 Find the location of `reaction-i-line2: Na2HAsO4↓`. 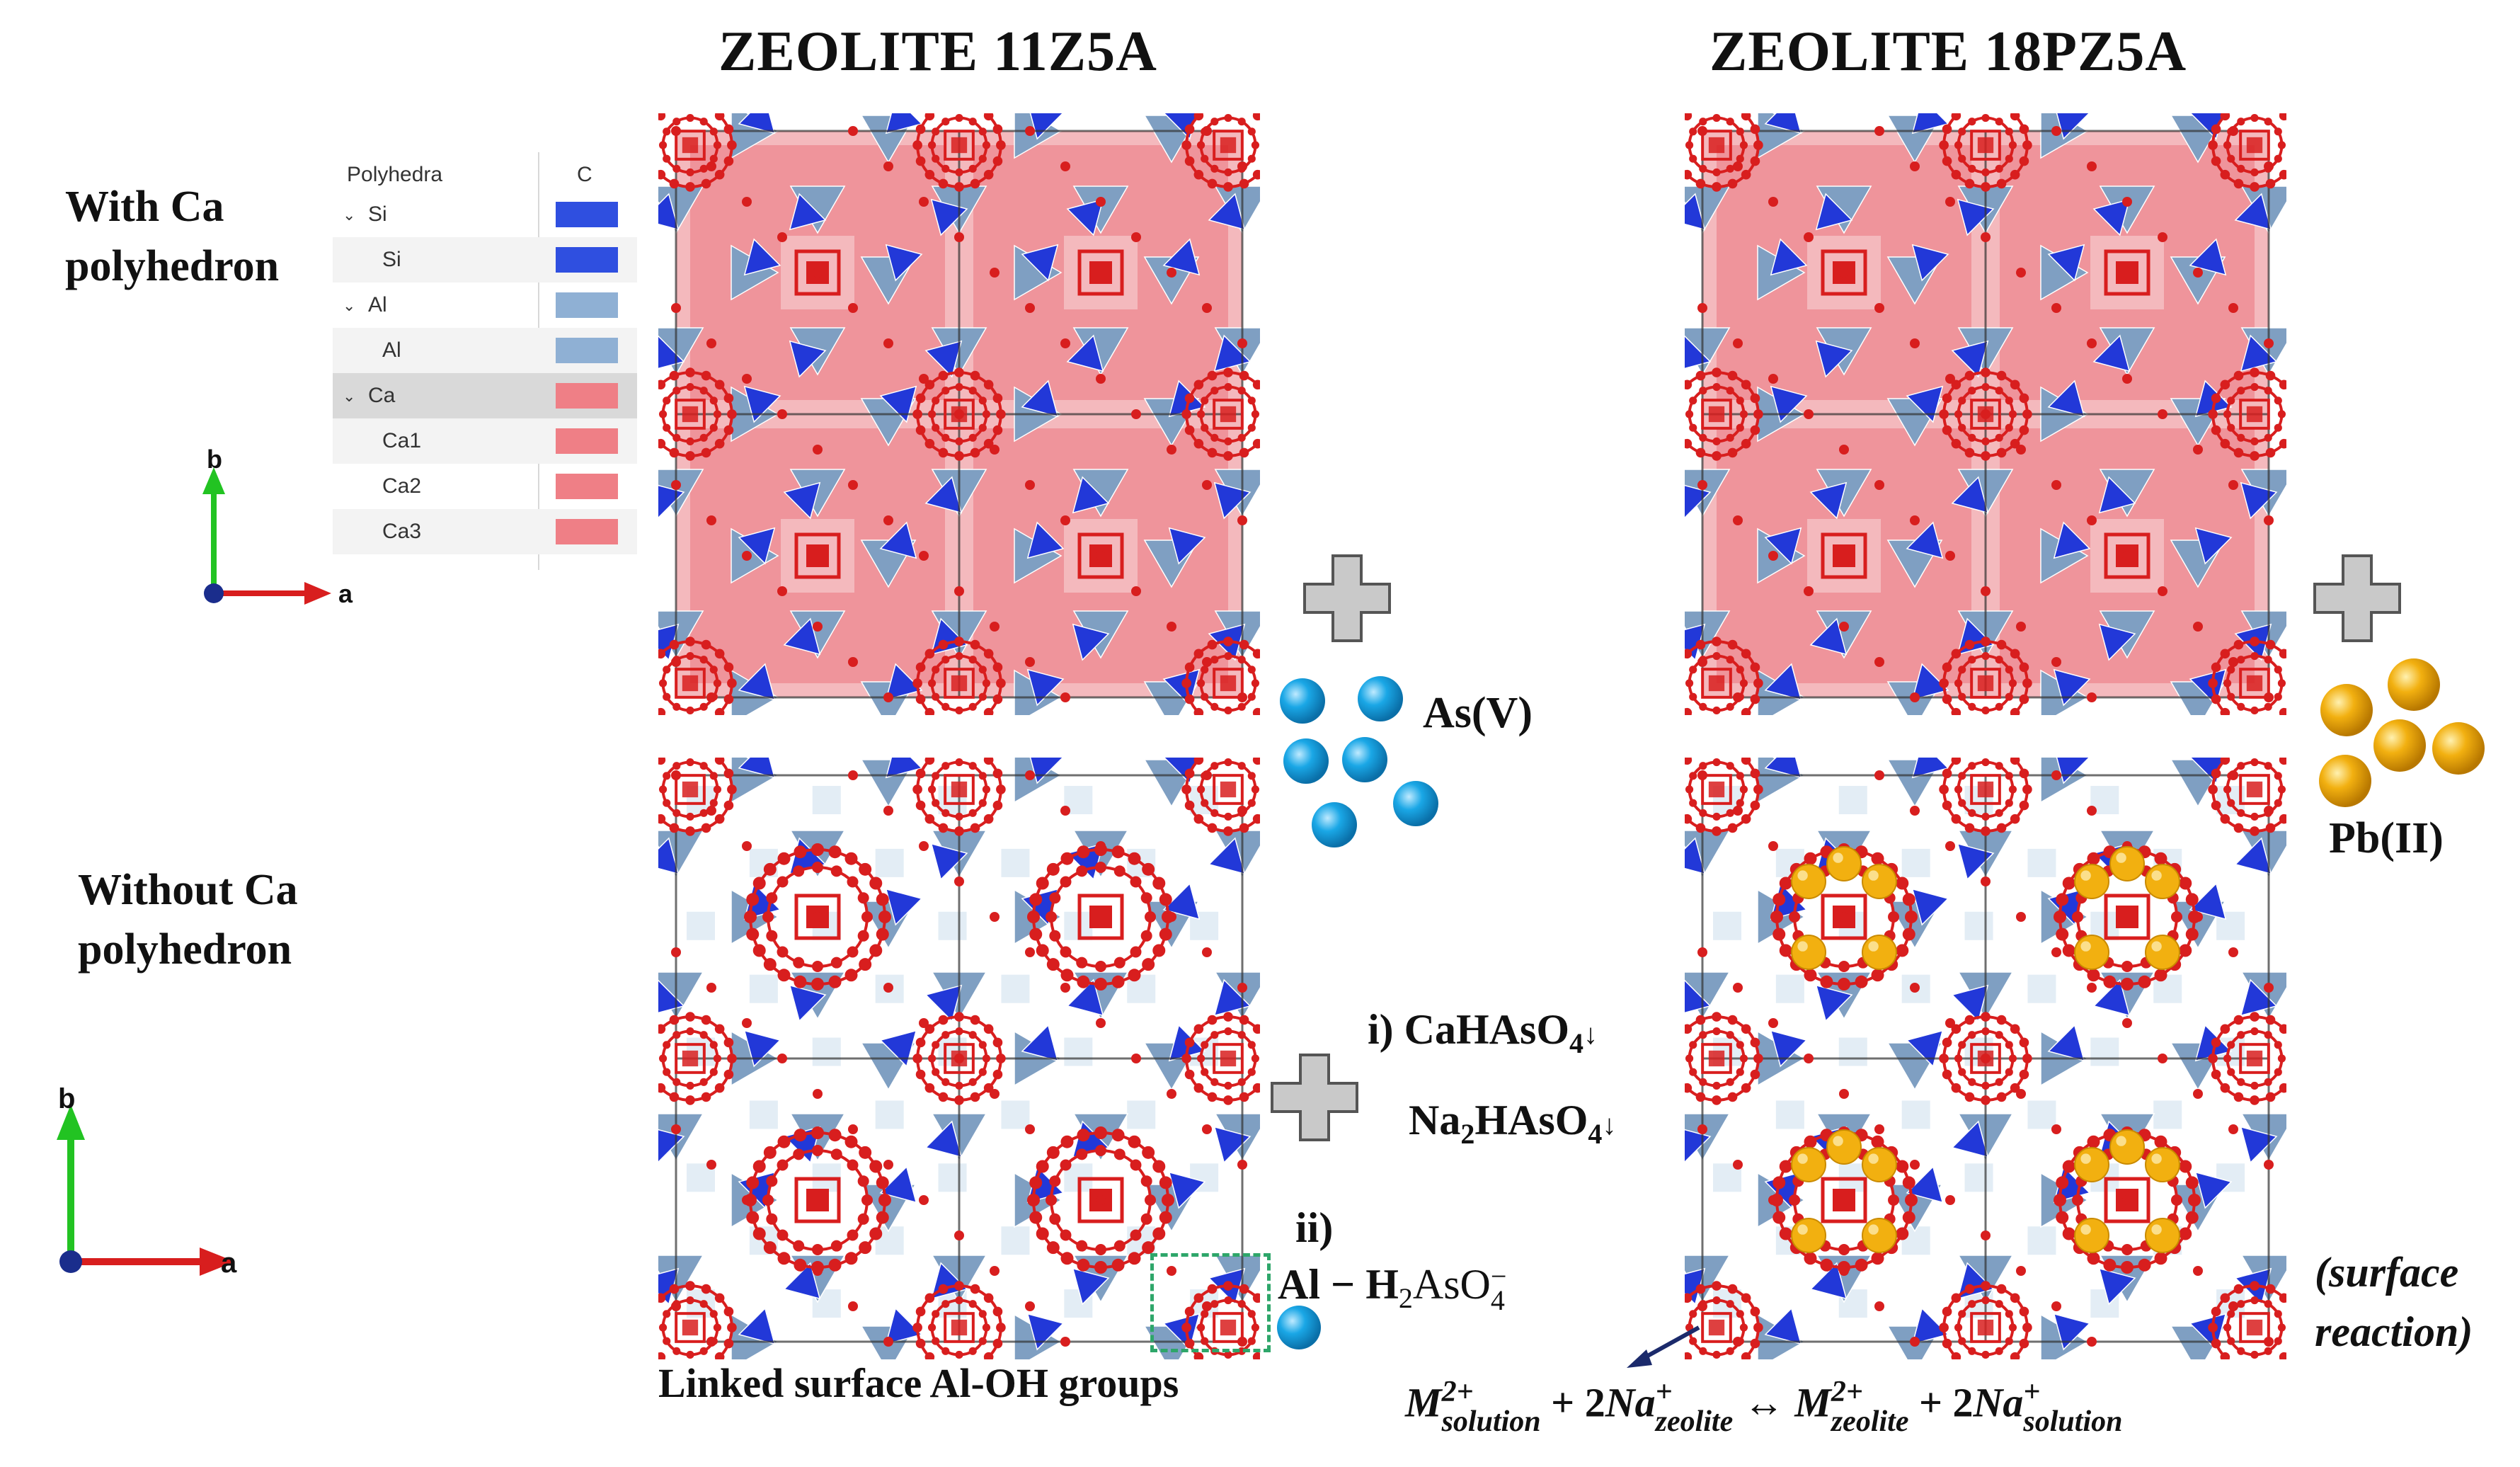

reaction-i-line2: Na2HAsO4↓ is located at coordinates (1512, 1123).